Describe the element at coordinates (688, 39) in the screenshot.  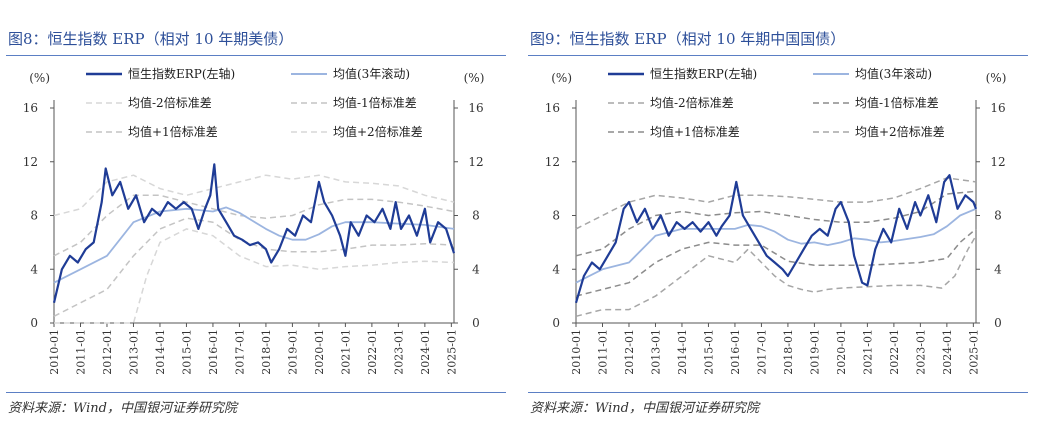
I see `chart-title: 图9：恒生指数 ERP（相对 10 年期中国国债）` at that location.